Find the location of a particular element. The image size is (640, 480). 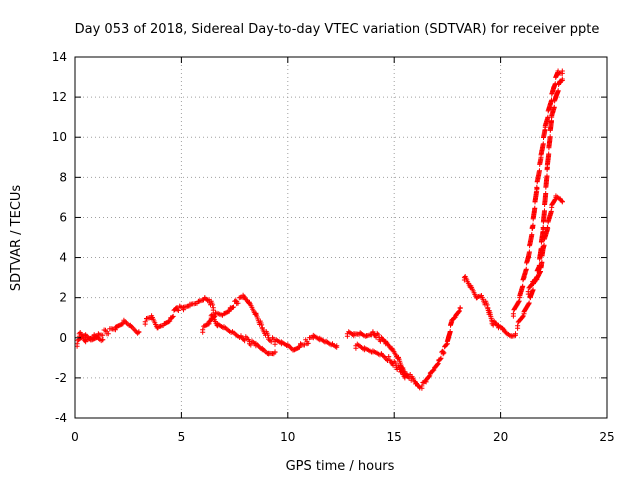

x-tick-label: 10 is located at coordinates (287, 437).